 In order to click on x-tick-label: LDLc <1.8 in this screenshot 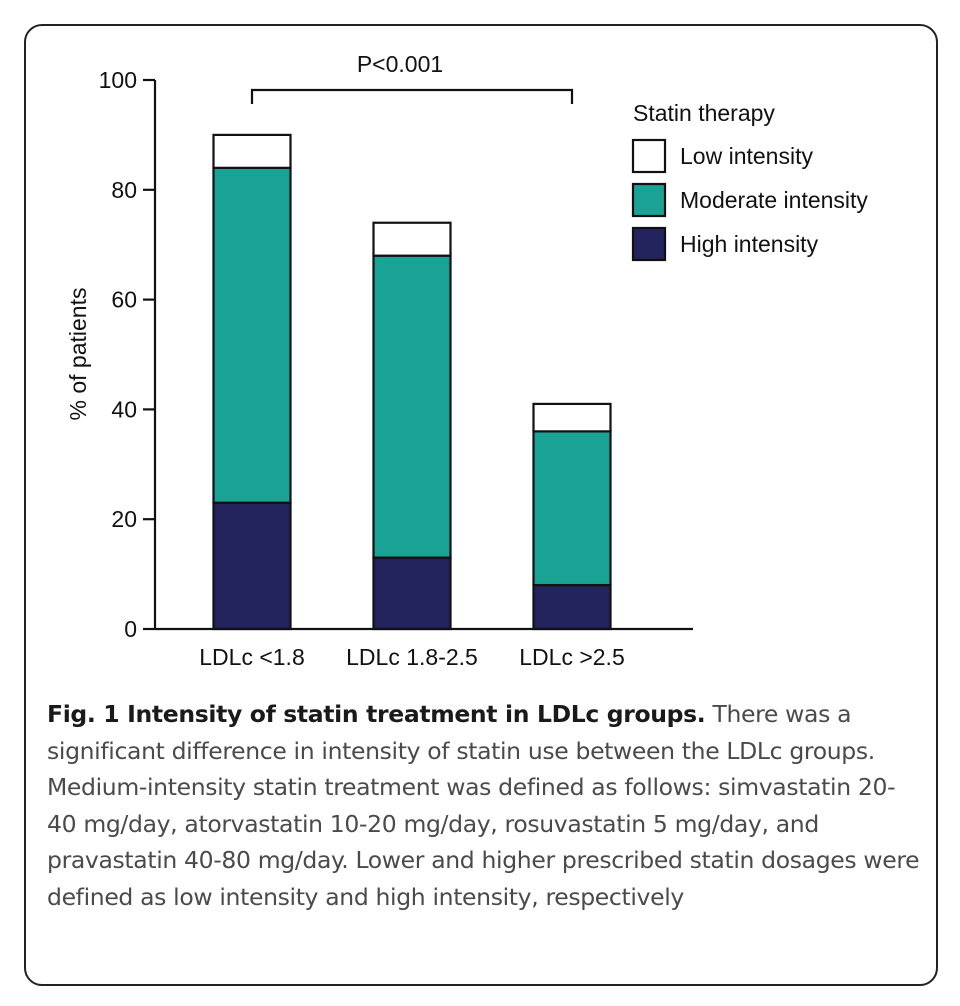, I will do `click(252, 657)`.